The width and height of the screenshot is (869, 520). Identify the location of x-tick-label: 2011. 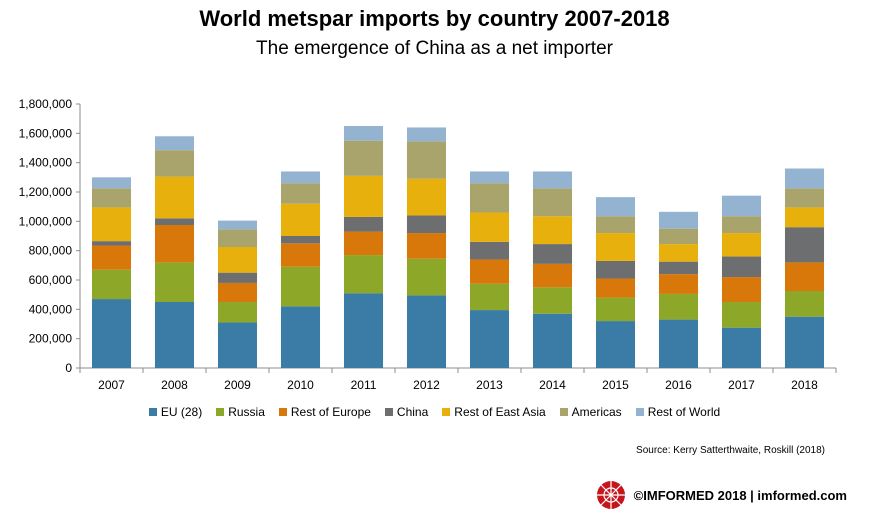
(364, 385).